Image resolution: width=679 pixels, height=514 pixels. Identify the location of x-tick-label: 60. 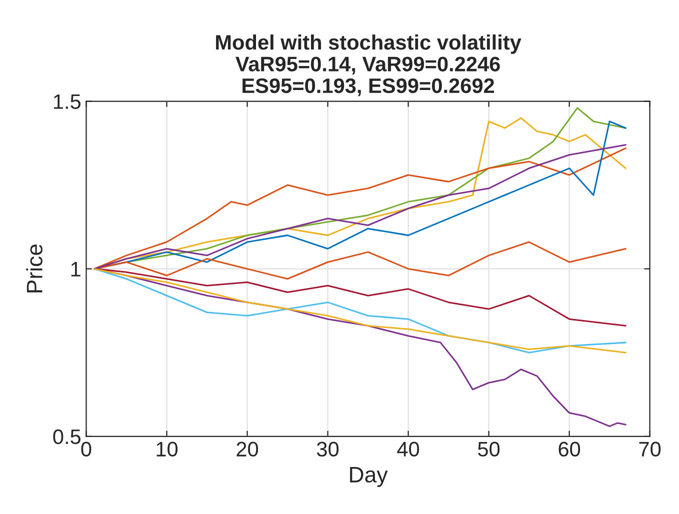
(569, 449).